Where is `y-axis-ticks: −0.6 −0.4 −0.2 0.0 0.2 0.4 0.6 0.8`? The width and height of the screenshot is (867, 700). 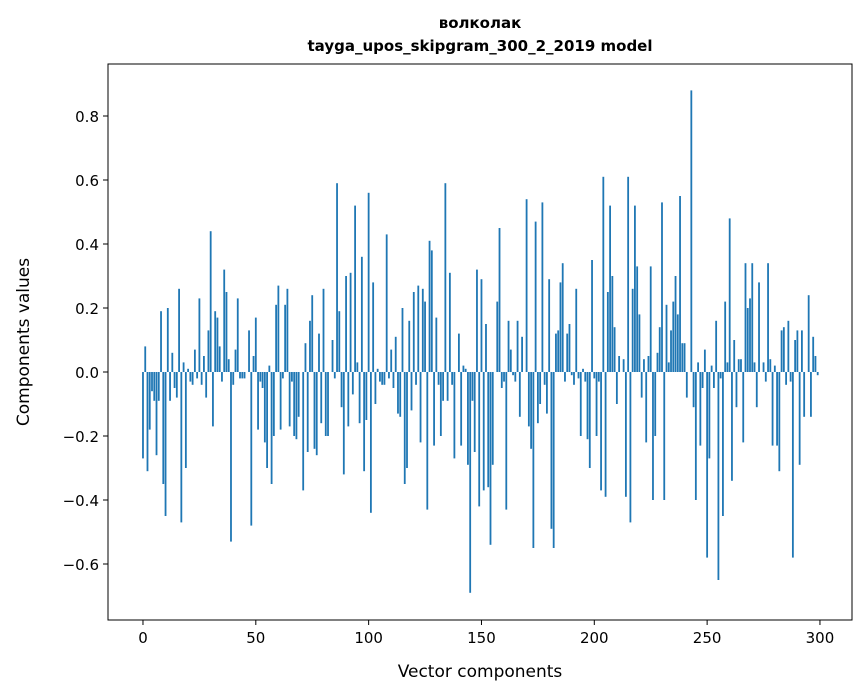 y-axis-ticks: −0.6 −0.4 −0.2 0.0 0.2 0.4 0.6 0.8 is located at coordinates (85, 341).